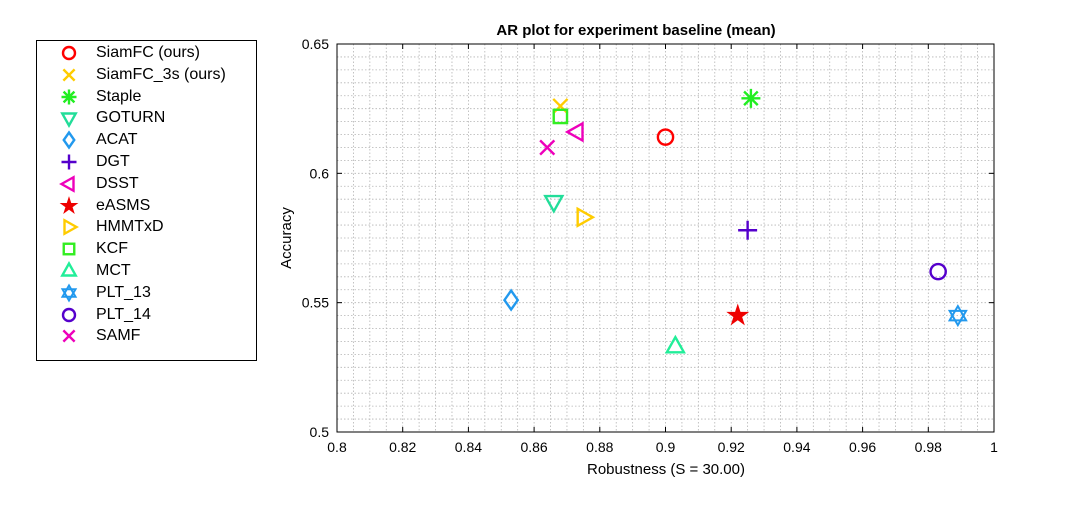  What do you see at coordinates (928, 447) in the screenshot?
I see `x-tick-label: 0.98` at bounding box center [928, 447].